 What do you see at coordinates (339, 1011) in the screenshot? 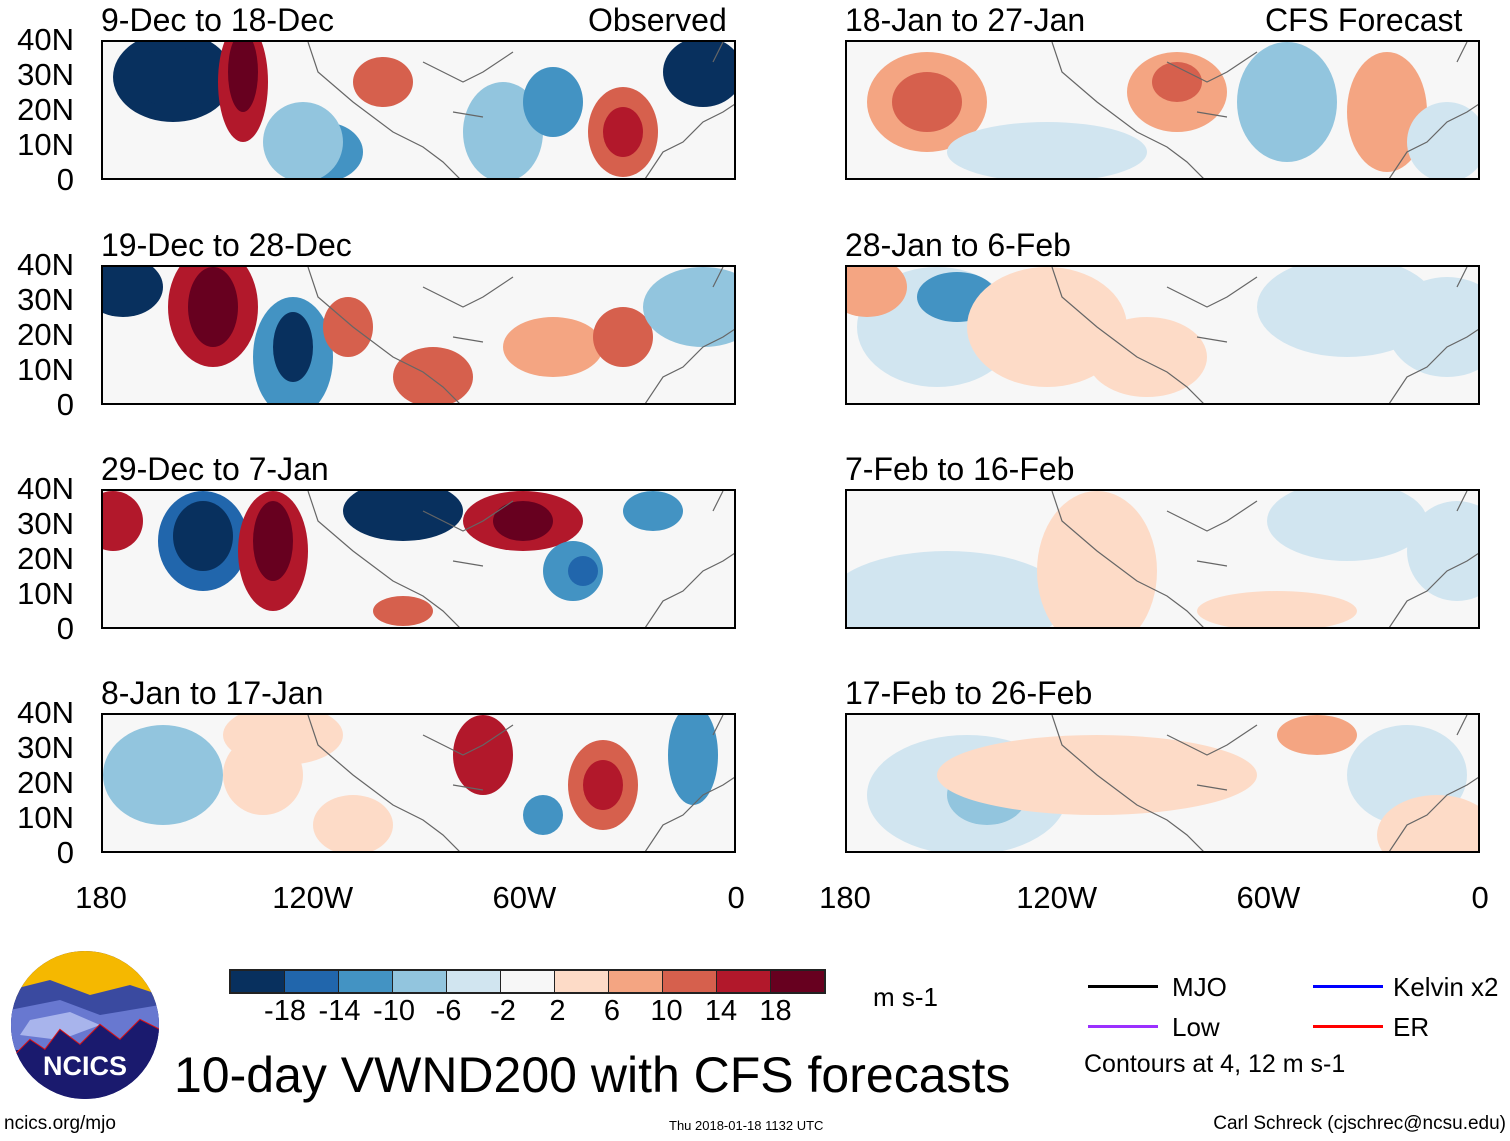
I see `colorbar-label: -14` at bounding box center [339, 1011].